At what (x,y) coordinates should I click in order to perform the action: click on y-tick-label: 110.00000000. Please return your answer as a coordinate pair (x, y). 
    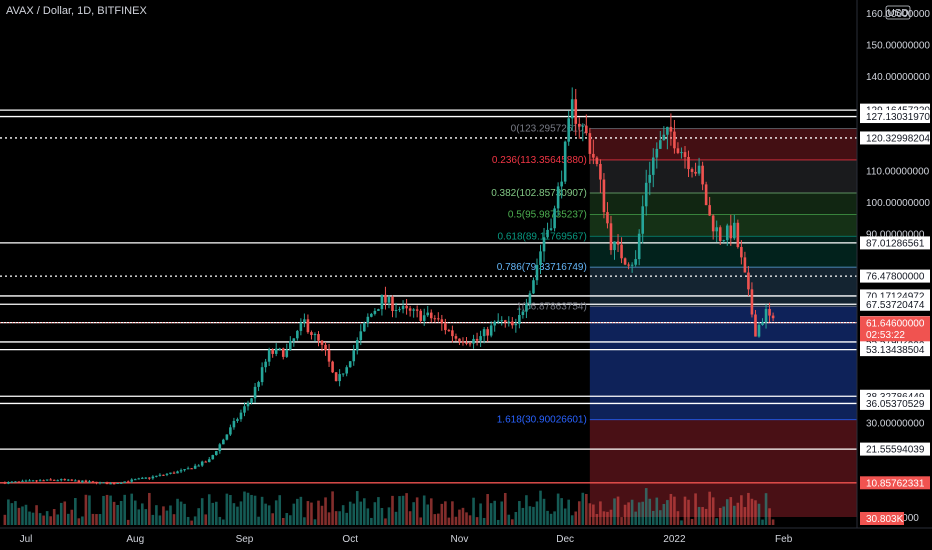
    Looking at the image, I should click on (898, 172).